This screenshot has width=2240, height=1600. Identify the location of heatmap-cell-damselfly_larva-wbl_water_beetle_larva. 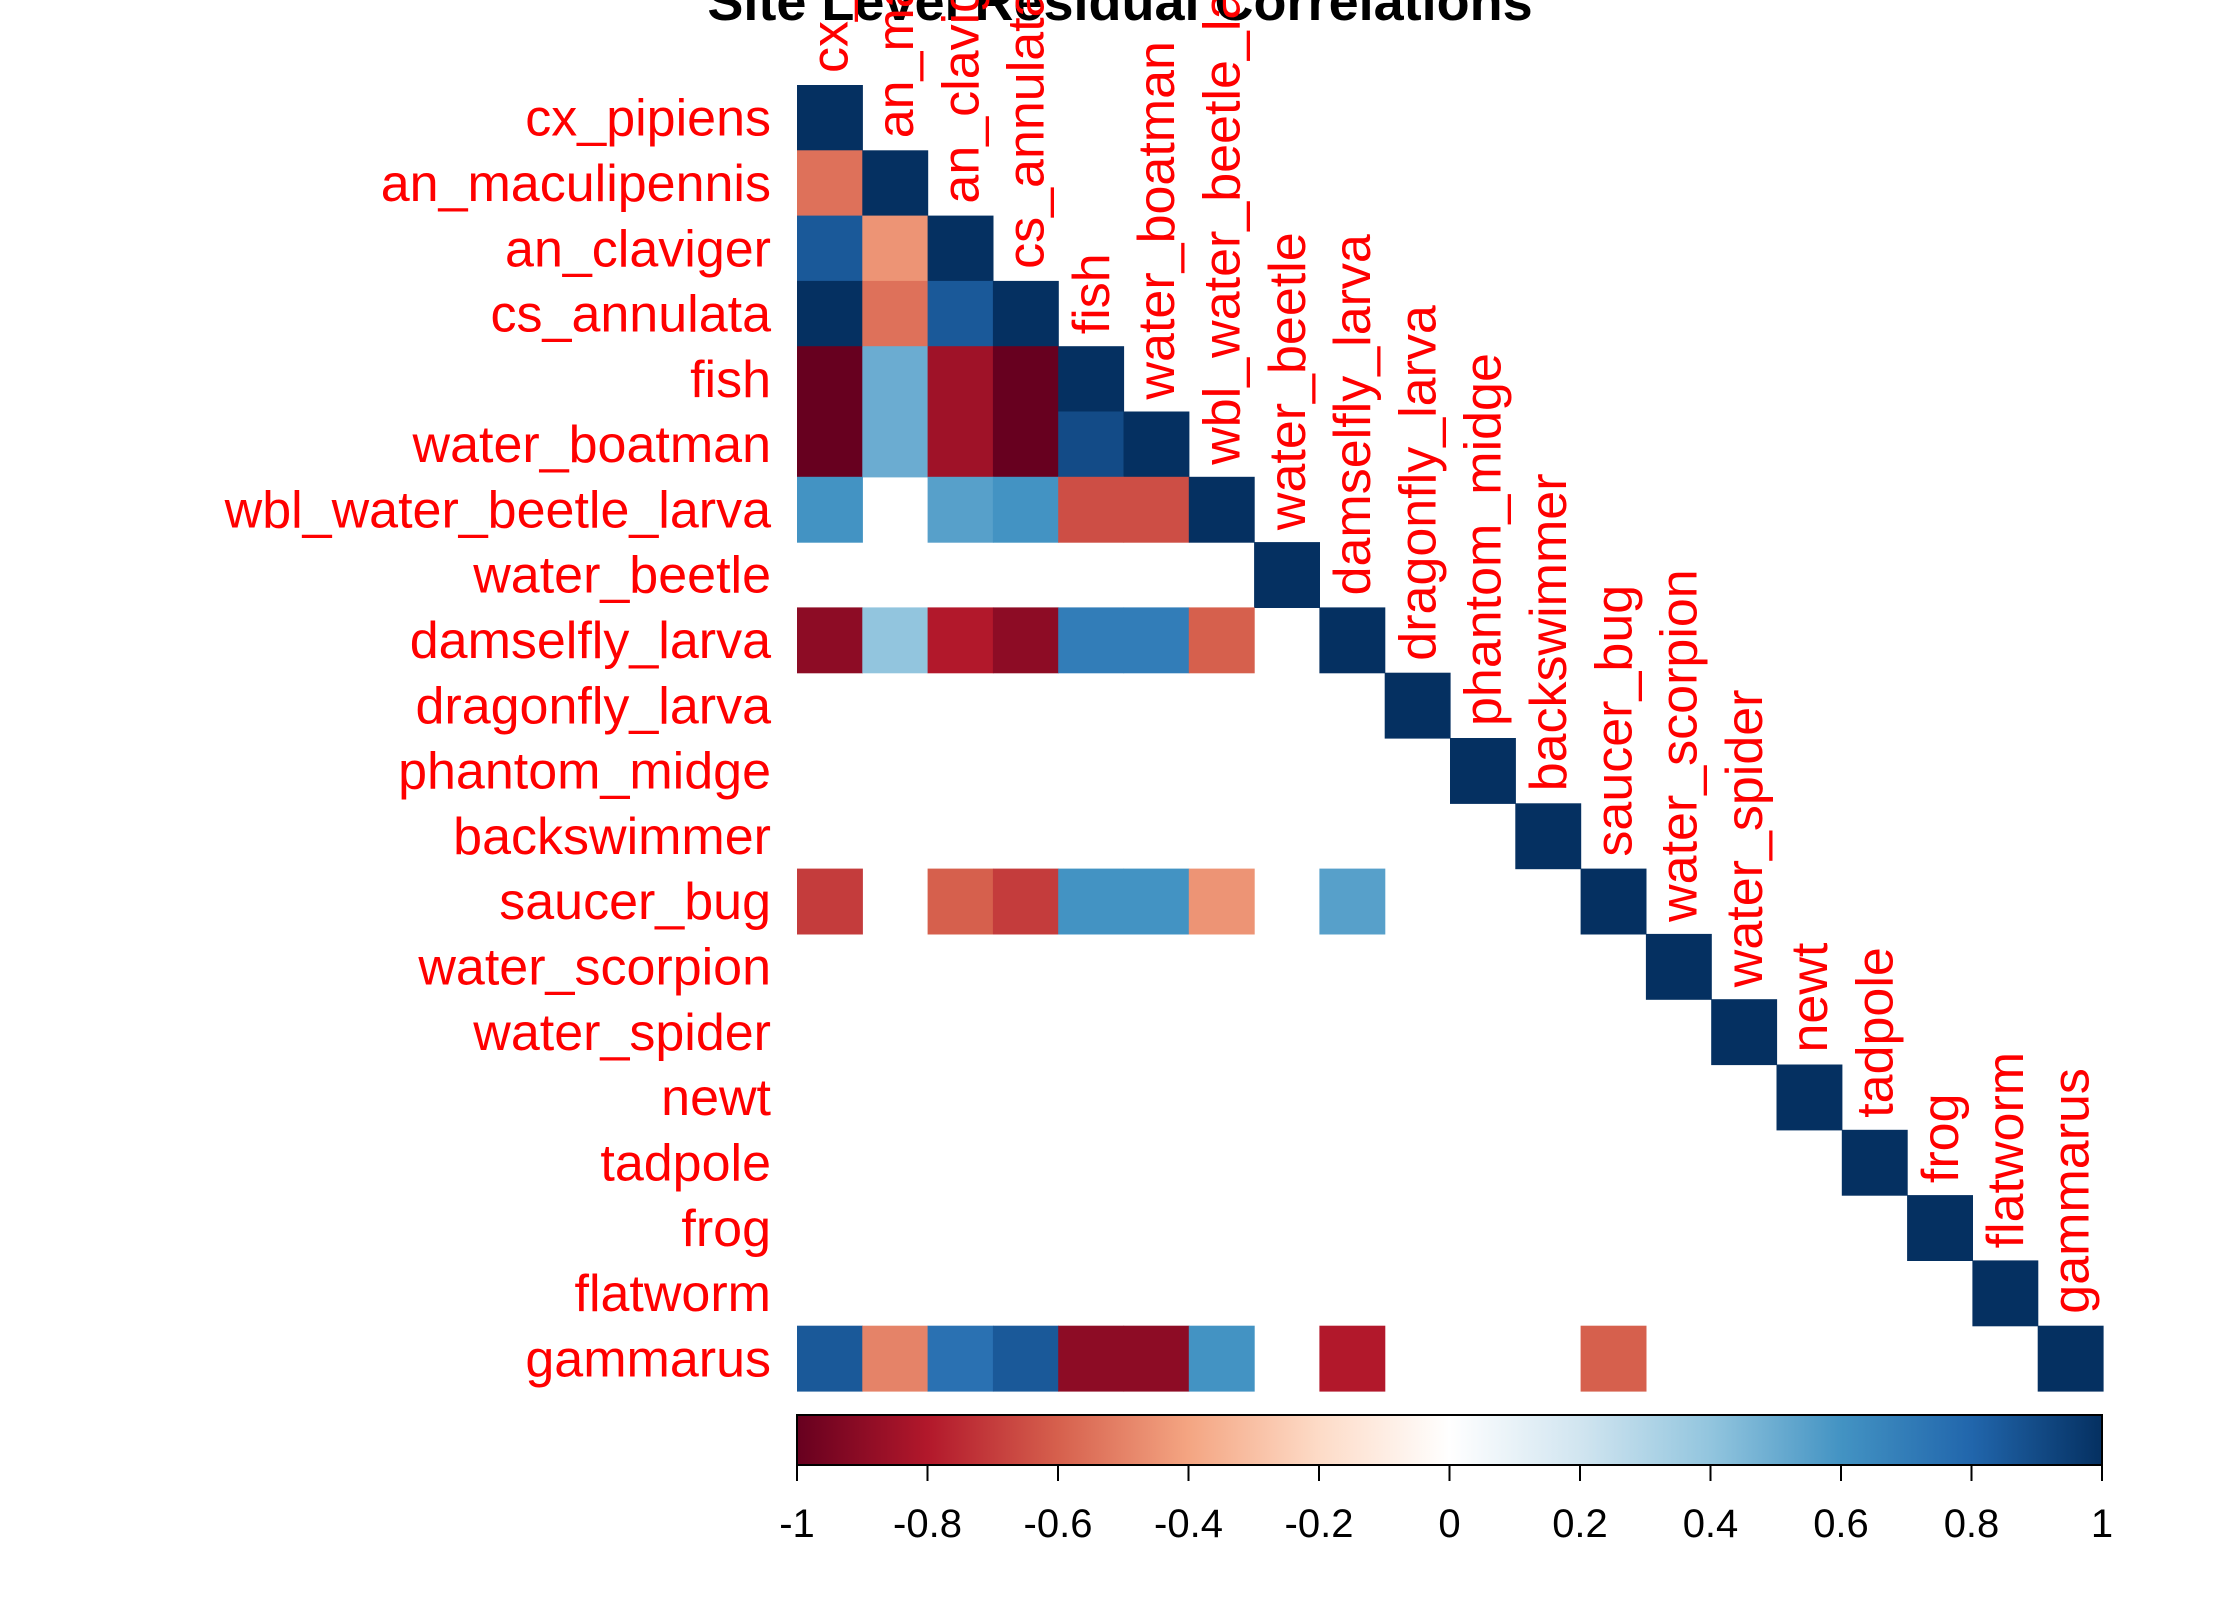
(1221, 640).